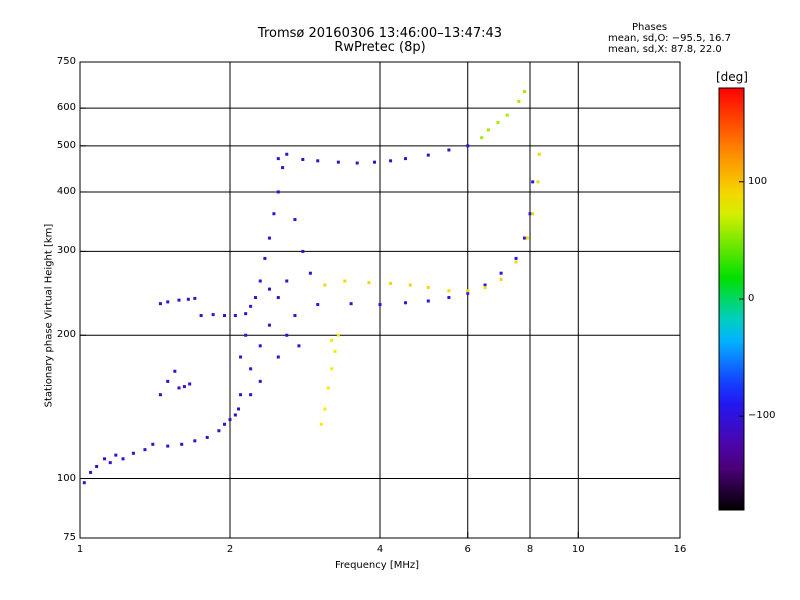 Image resolution: width=800 pixels, height=600 pixels. I want to click on y-axis-label: Stationary phase Virtual Height [km], so click(49, 315).